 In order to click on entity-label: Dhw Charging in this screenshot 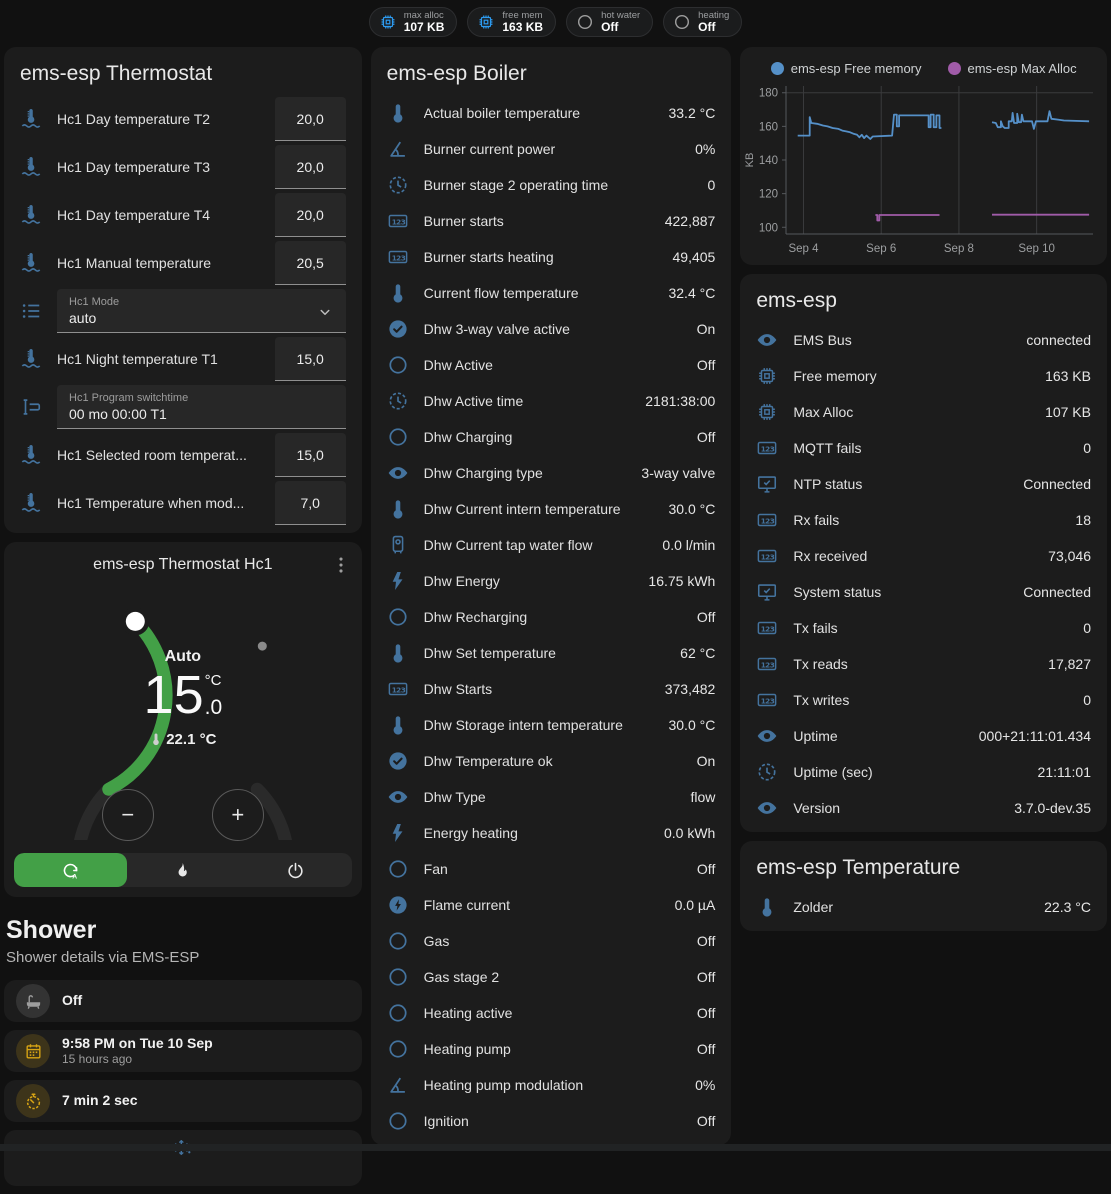, I will do `click(468, 437)`.